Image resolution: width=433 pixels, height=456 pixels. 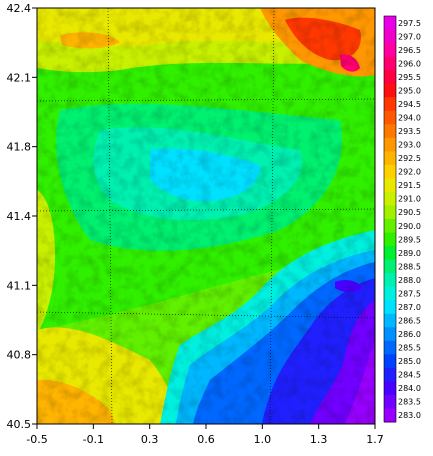 I want to click on y-tick-label: 41.4, so click(x=19, y=216).